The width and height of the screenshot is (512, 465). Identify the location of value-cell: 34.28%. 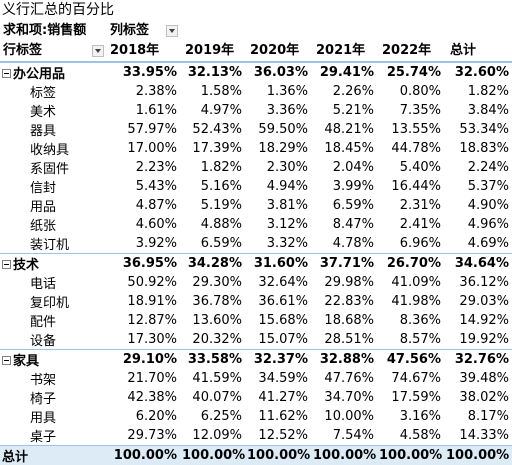
(212, 264).